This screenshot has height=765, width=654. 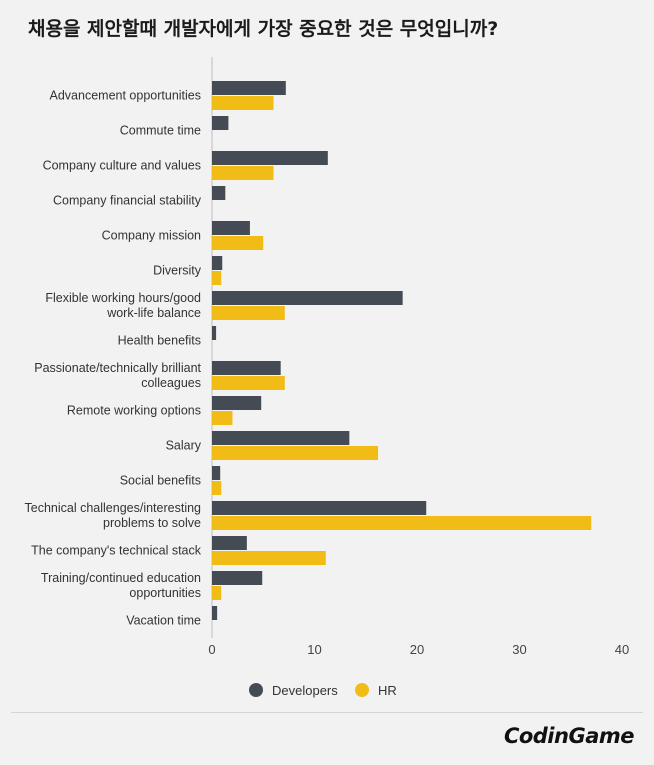 I want to click on x-tick-label-4: 40, so click(x=622, y=649).